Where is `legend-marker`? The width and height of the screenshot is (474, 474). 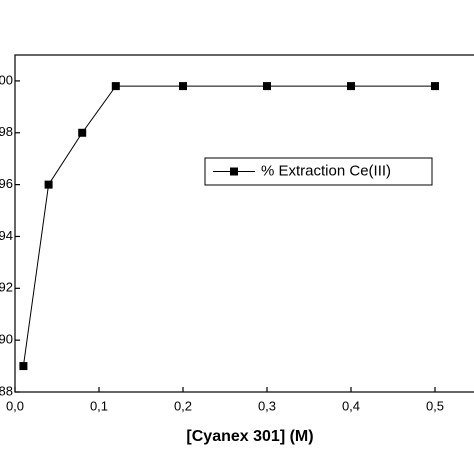 legend-marker is located at coordinates (234, 171).